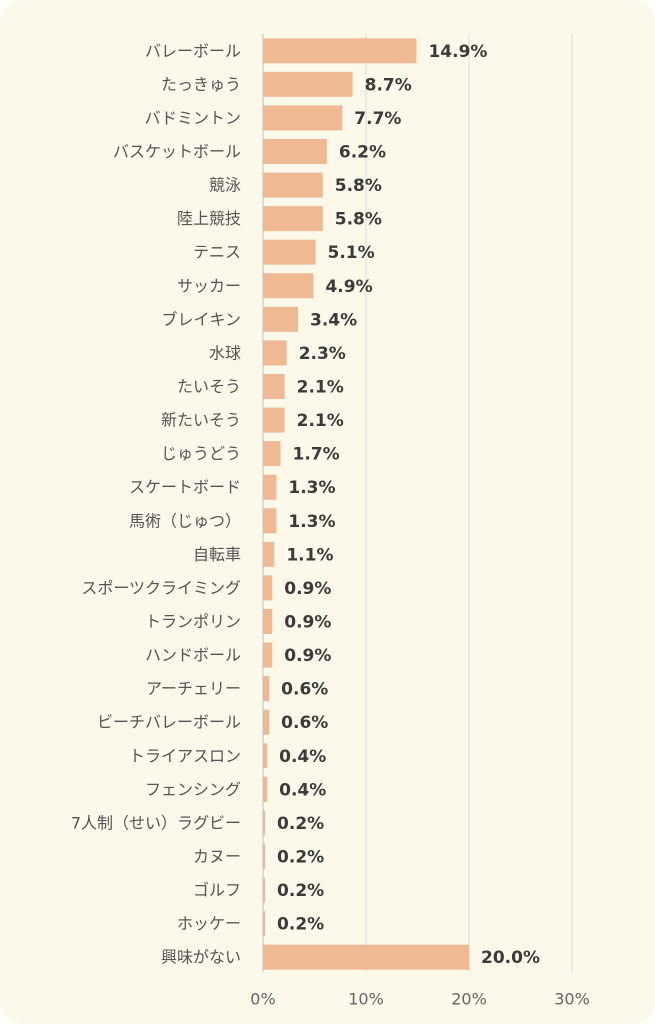 The width and height of the screenshot is (655, 1024). What do you see at coordinates (572, 999) in the screenshot?
I see `x-tick-label: 30%` at bounding box center [572, 999].